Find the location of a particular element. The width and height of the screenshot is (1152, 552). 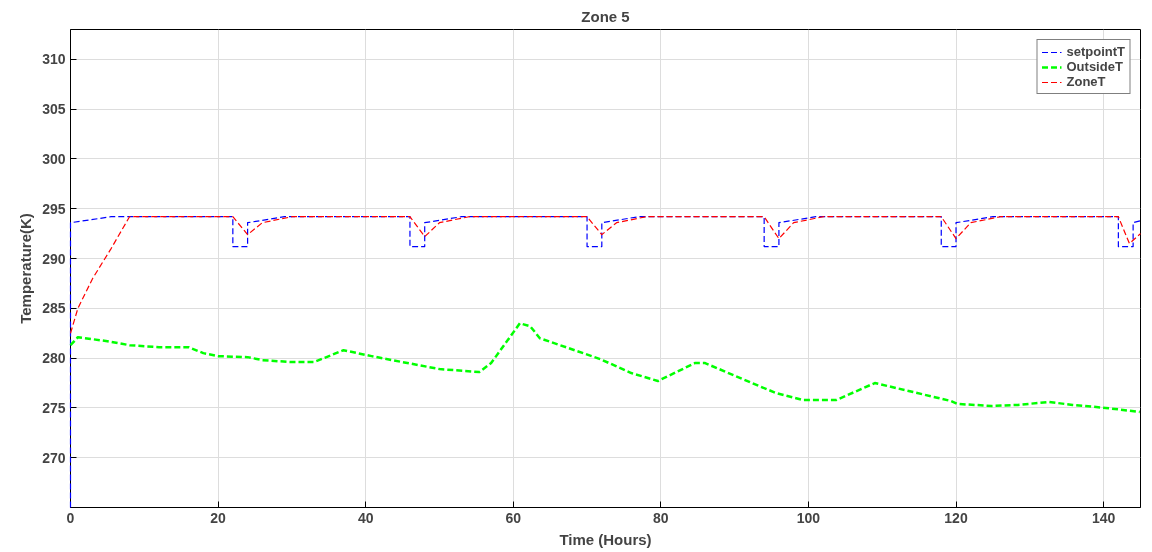

x-tick-label: 120 is located at coordinates (956, 517).